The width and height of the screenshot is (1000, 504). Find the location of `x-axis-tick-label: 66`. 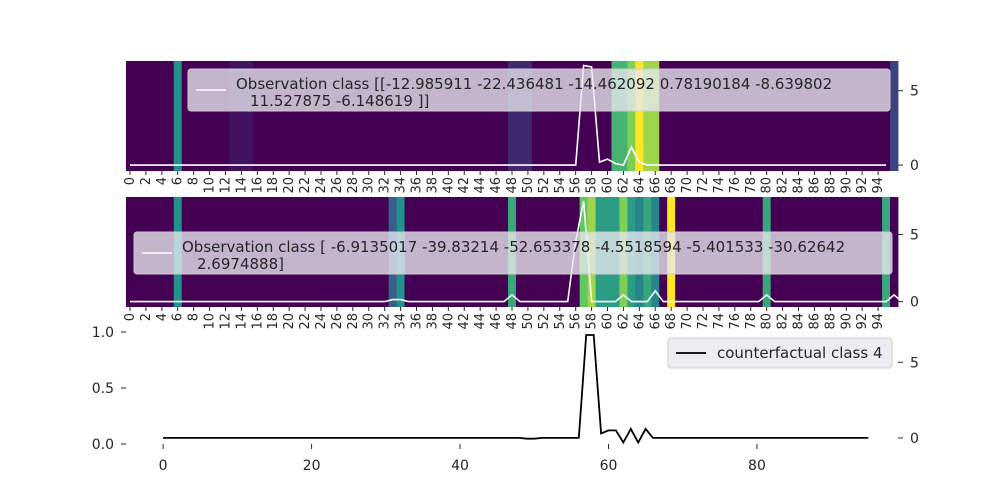

x-axis-tick-label: 66 is located at coordinates (655, 185).